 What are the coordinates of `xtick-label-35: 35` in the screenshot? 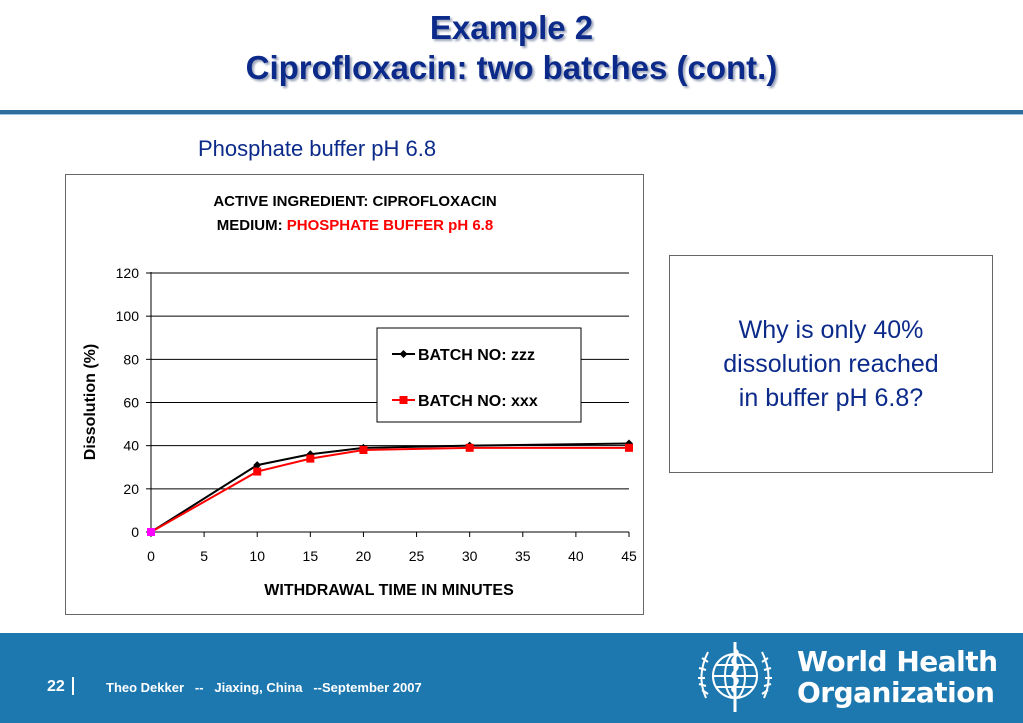 It's located at (523, 556).